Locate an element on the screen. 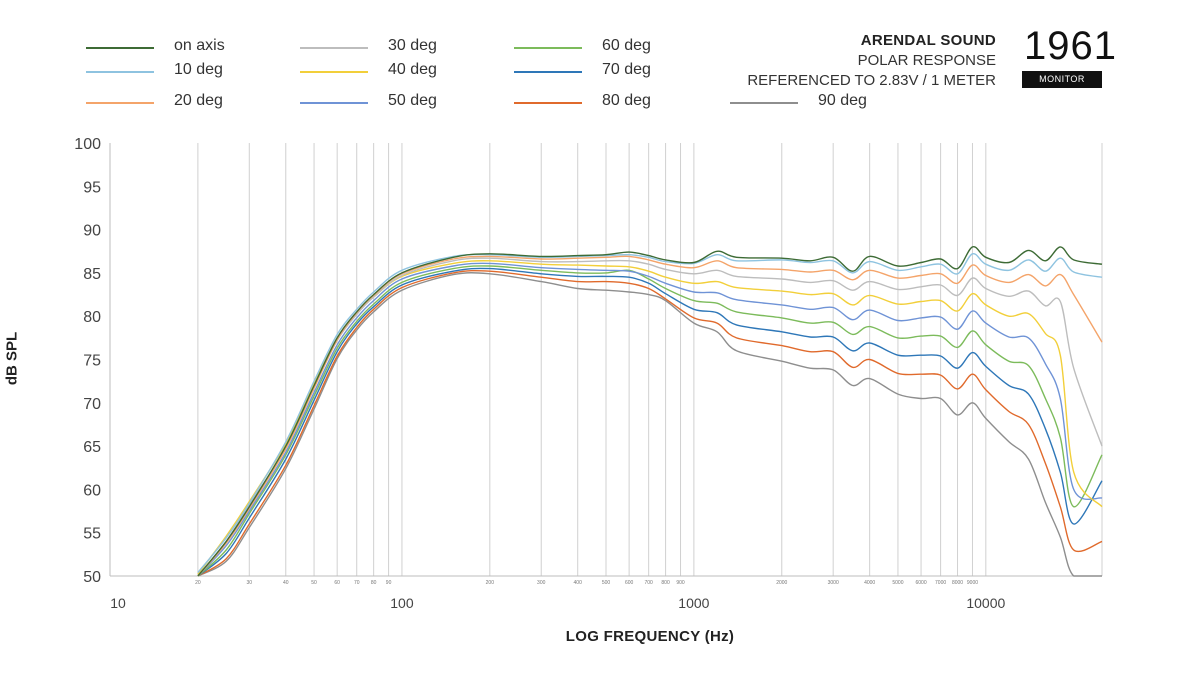 This screenshot has width=1200, height=676. model-badge: MONITOR is located at coordinates (1062, 79).